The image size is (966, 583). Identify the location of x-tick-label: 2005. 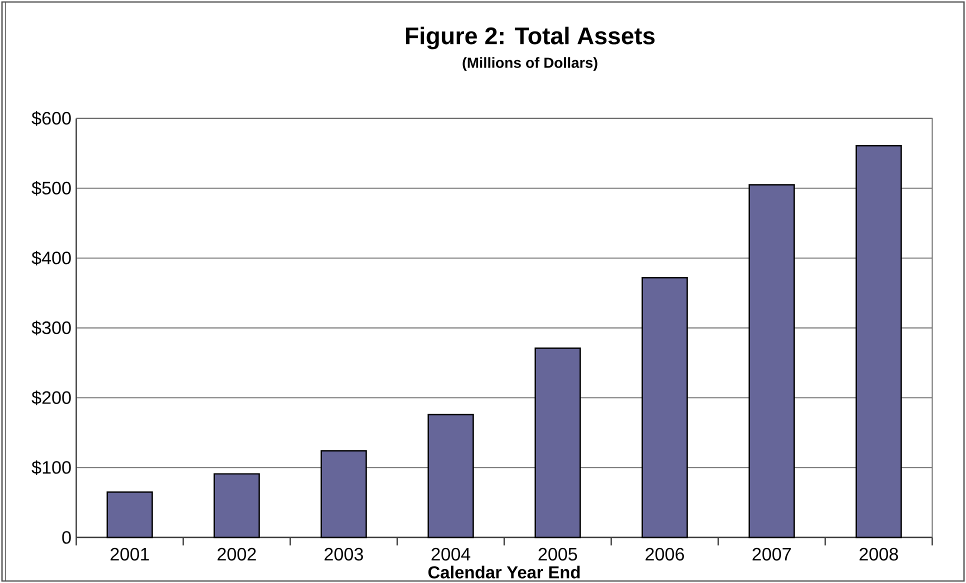
(558, 554).